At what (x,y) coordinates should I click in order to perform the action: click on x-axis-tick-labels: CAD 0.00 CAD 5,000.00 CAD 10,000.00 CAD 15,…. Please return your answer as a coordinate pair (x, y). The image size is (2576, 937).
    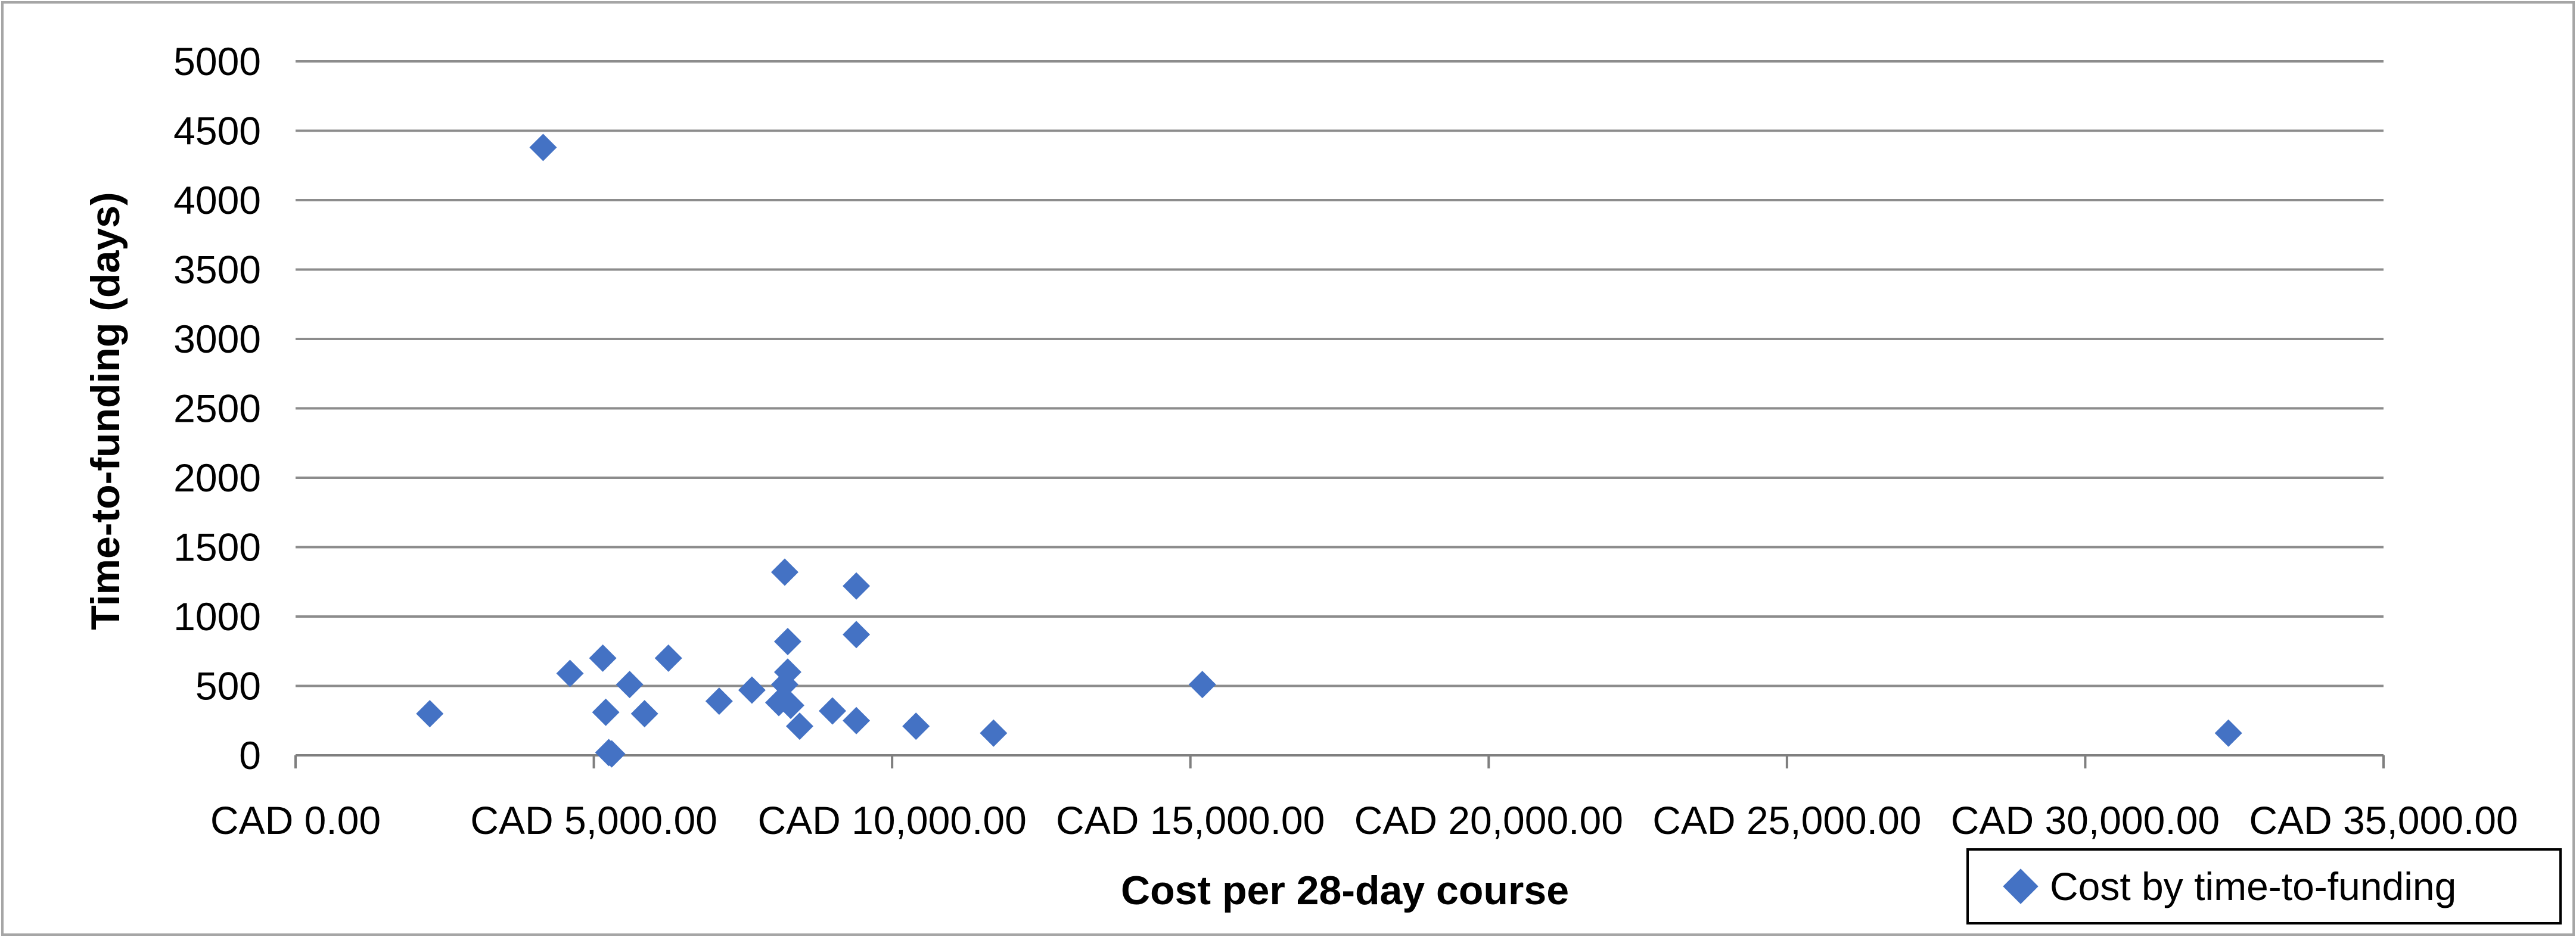
    Looking at the image, I should click on (1364, 820).